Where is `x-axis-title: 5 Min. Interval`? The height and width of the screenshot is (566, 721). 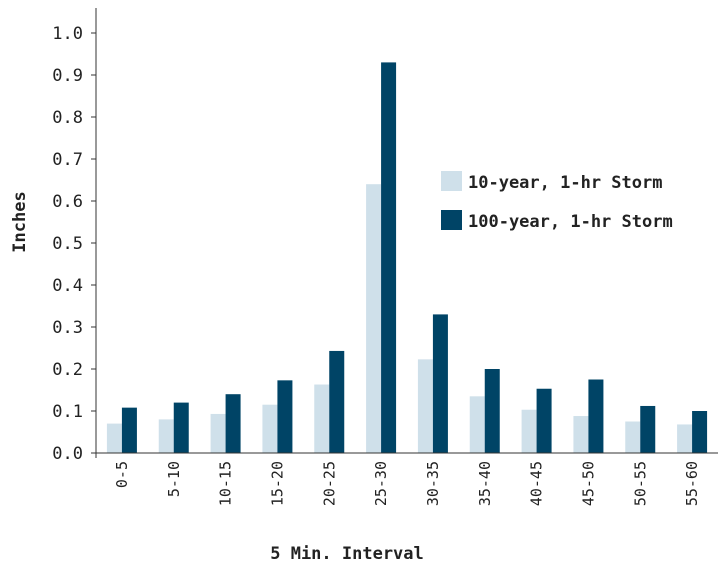 x-axis-title: 5 Min. Interval is located at coordinates (347, 554).